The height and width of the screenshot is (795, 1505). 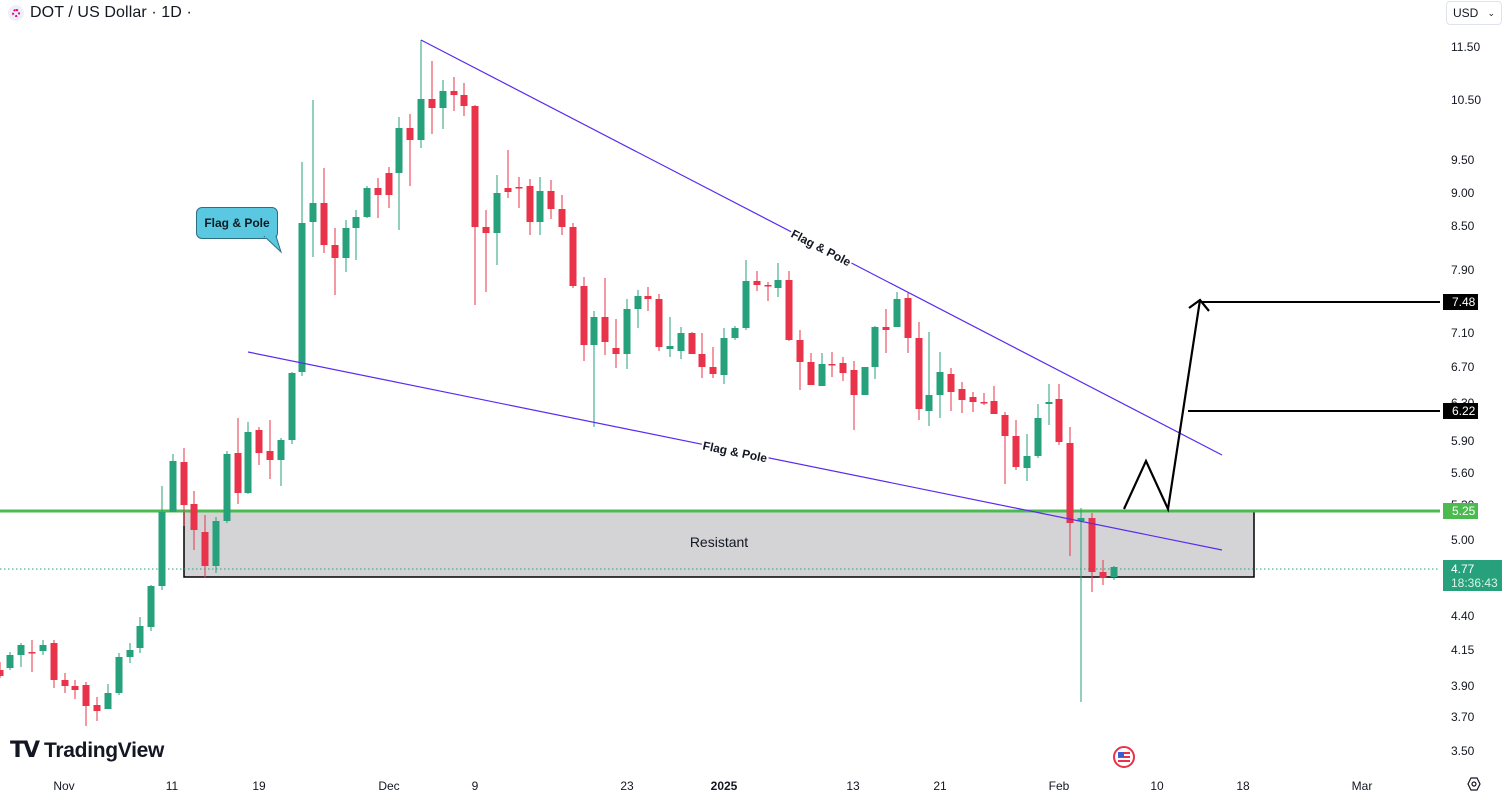 I want to click on price-tick-label: 10.50, so click(x=1466, y=100).